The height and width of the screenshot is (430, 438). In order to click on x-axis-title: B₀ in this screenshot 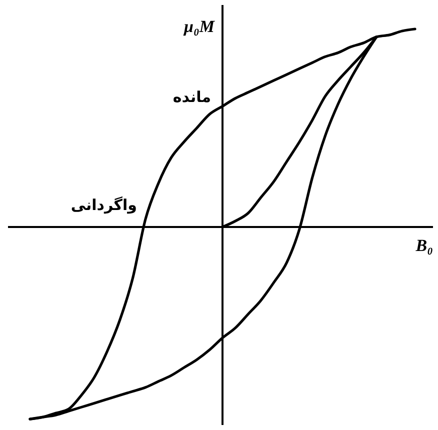, I will do `click(424, 245)`.